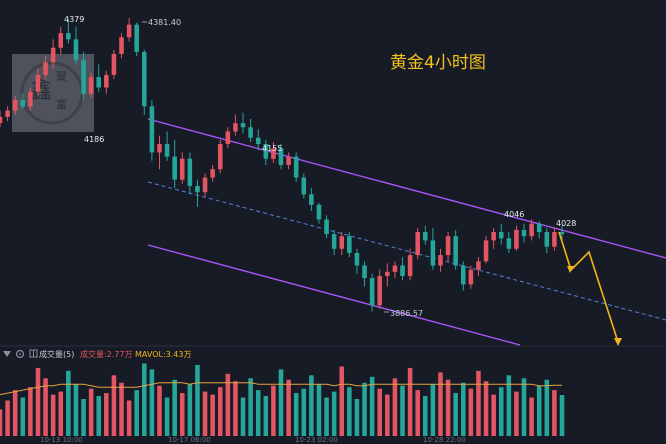 The height and width of the screenshot is (444, 666). What do you see at coordinates (20, 354) in the screenshot?
I see `settings-icon` at bounding box center [20, 354].